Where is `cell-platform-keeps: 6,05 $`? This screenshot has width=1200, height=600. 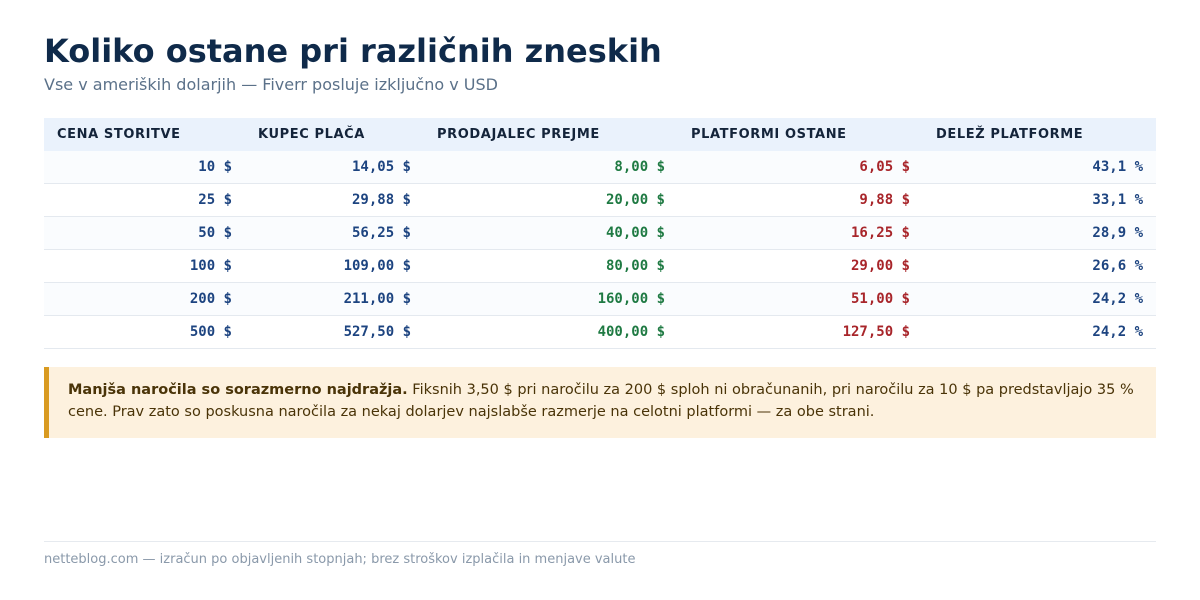
cell-platform-keeps: 6,05 $ is located at coordinates (800, 167).